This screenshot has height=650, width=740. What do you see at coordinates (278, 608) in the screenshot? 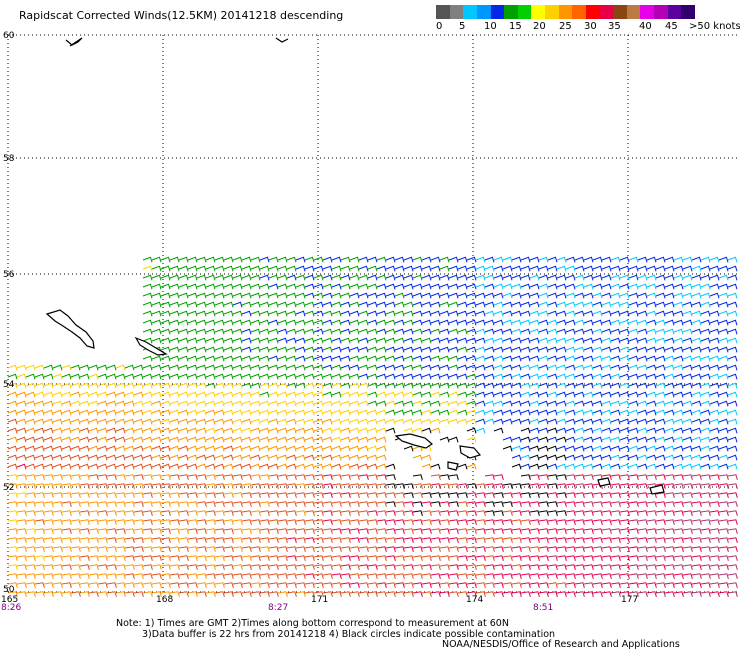
I see `time-label-2: 8:27` at bounding box center [278, 608].